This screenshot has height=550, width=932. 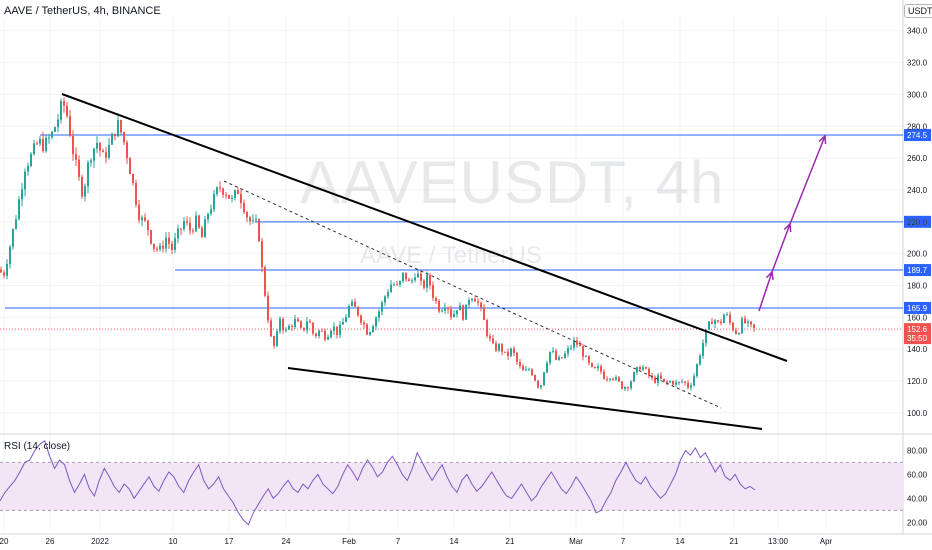 I want to click on time-tick-label: Mar, so click(x=576, y=541).